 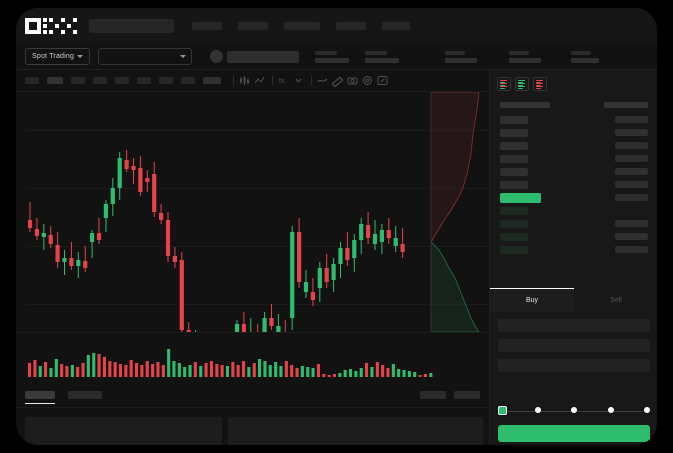 What do you see at coordinates (504, 84) in the screenshot?
I see `orderbook-combined-icon` at bounding box center [504, 84].